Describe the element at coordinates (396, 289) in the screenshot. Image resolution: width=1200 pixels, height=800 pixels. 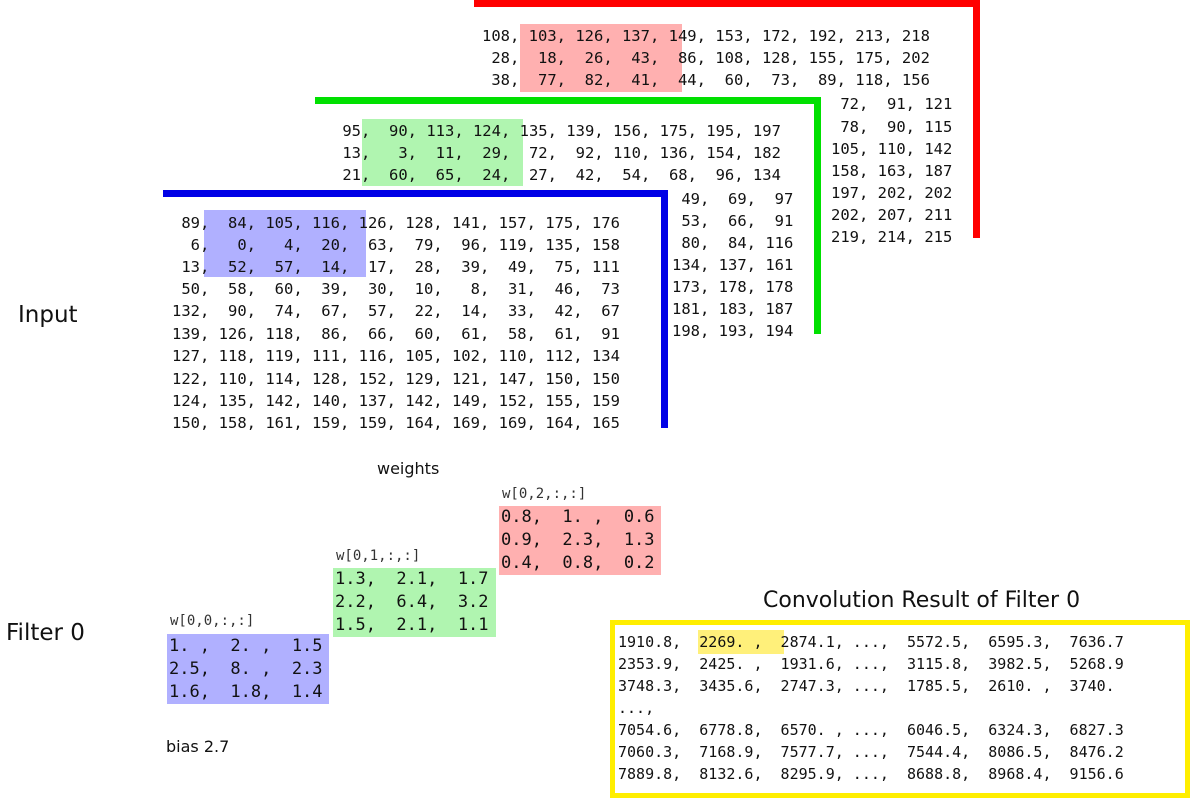
I see `blue-row-3: 50, 58, 60, 39, 30, 10, 8, 31, 46, 73` at that location.